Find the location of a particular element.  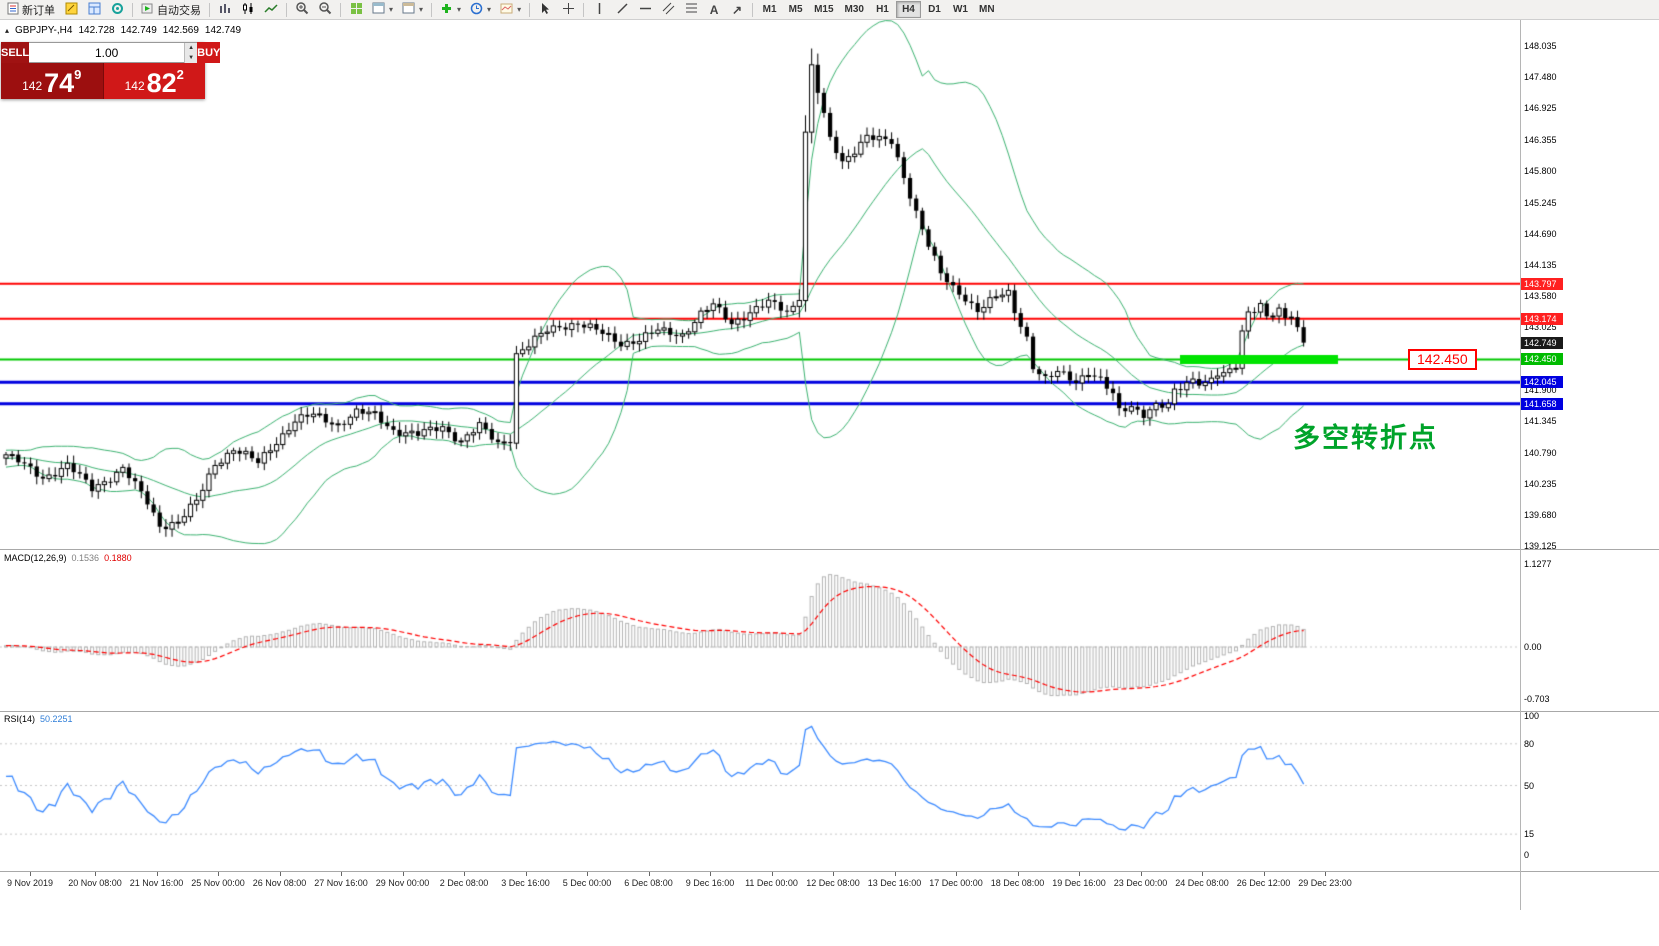

price-tick-label: 140.235 is located at coordinates (1540, 483).